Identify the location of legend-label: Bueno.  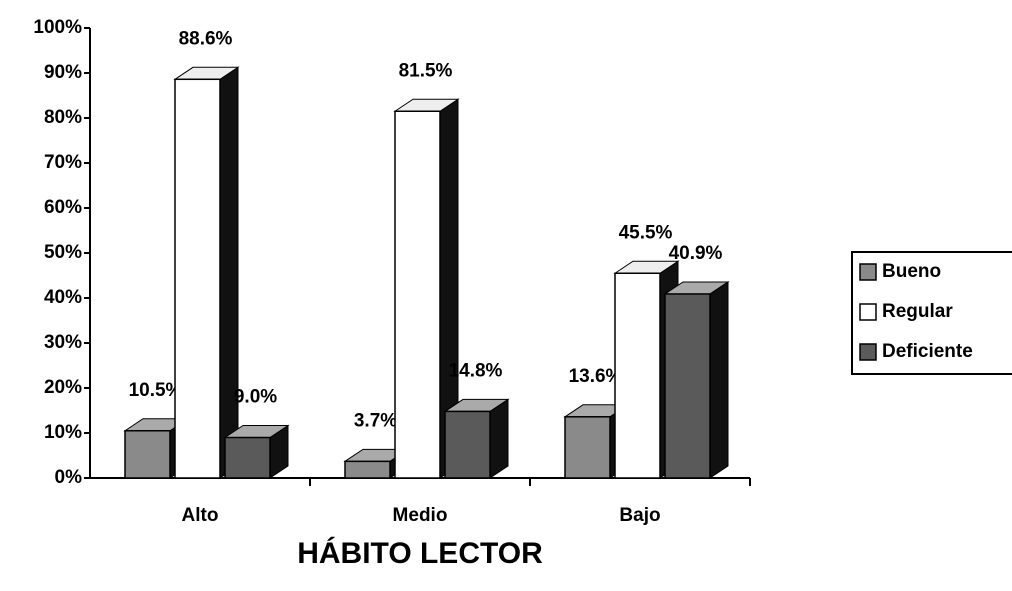
(911, 271).